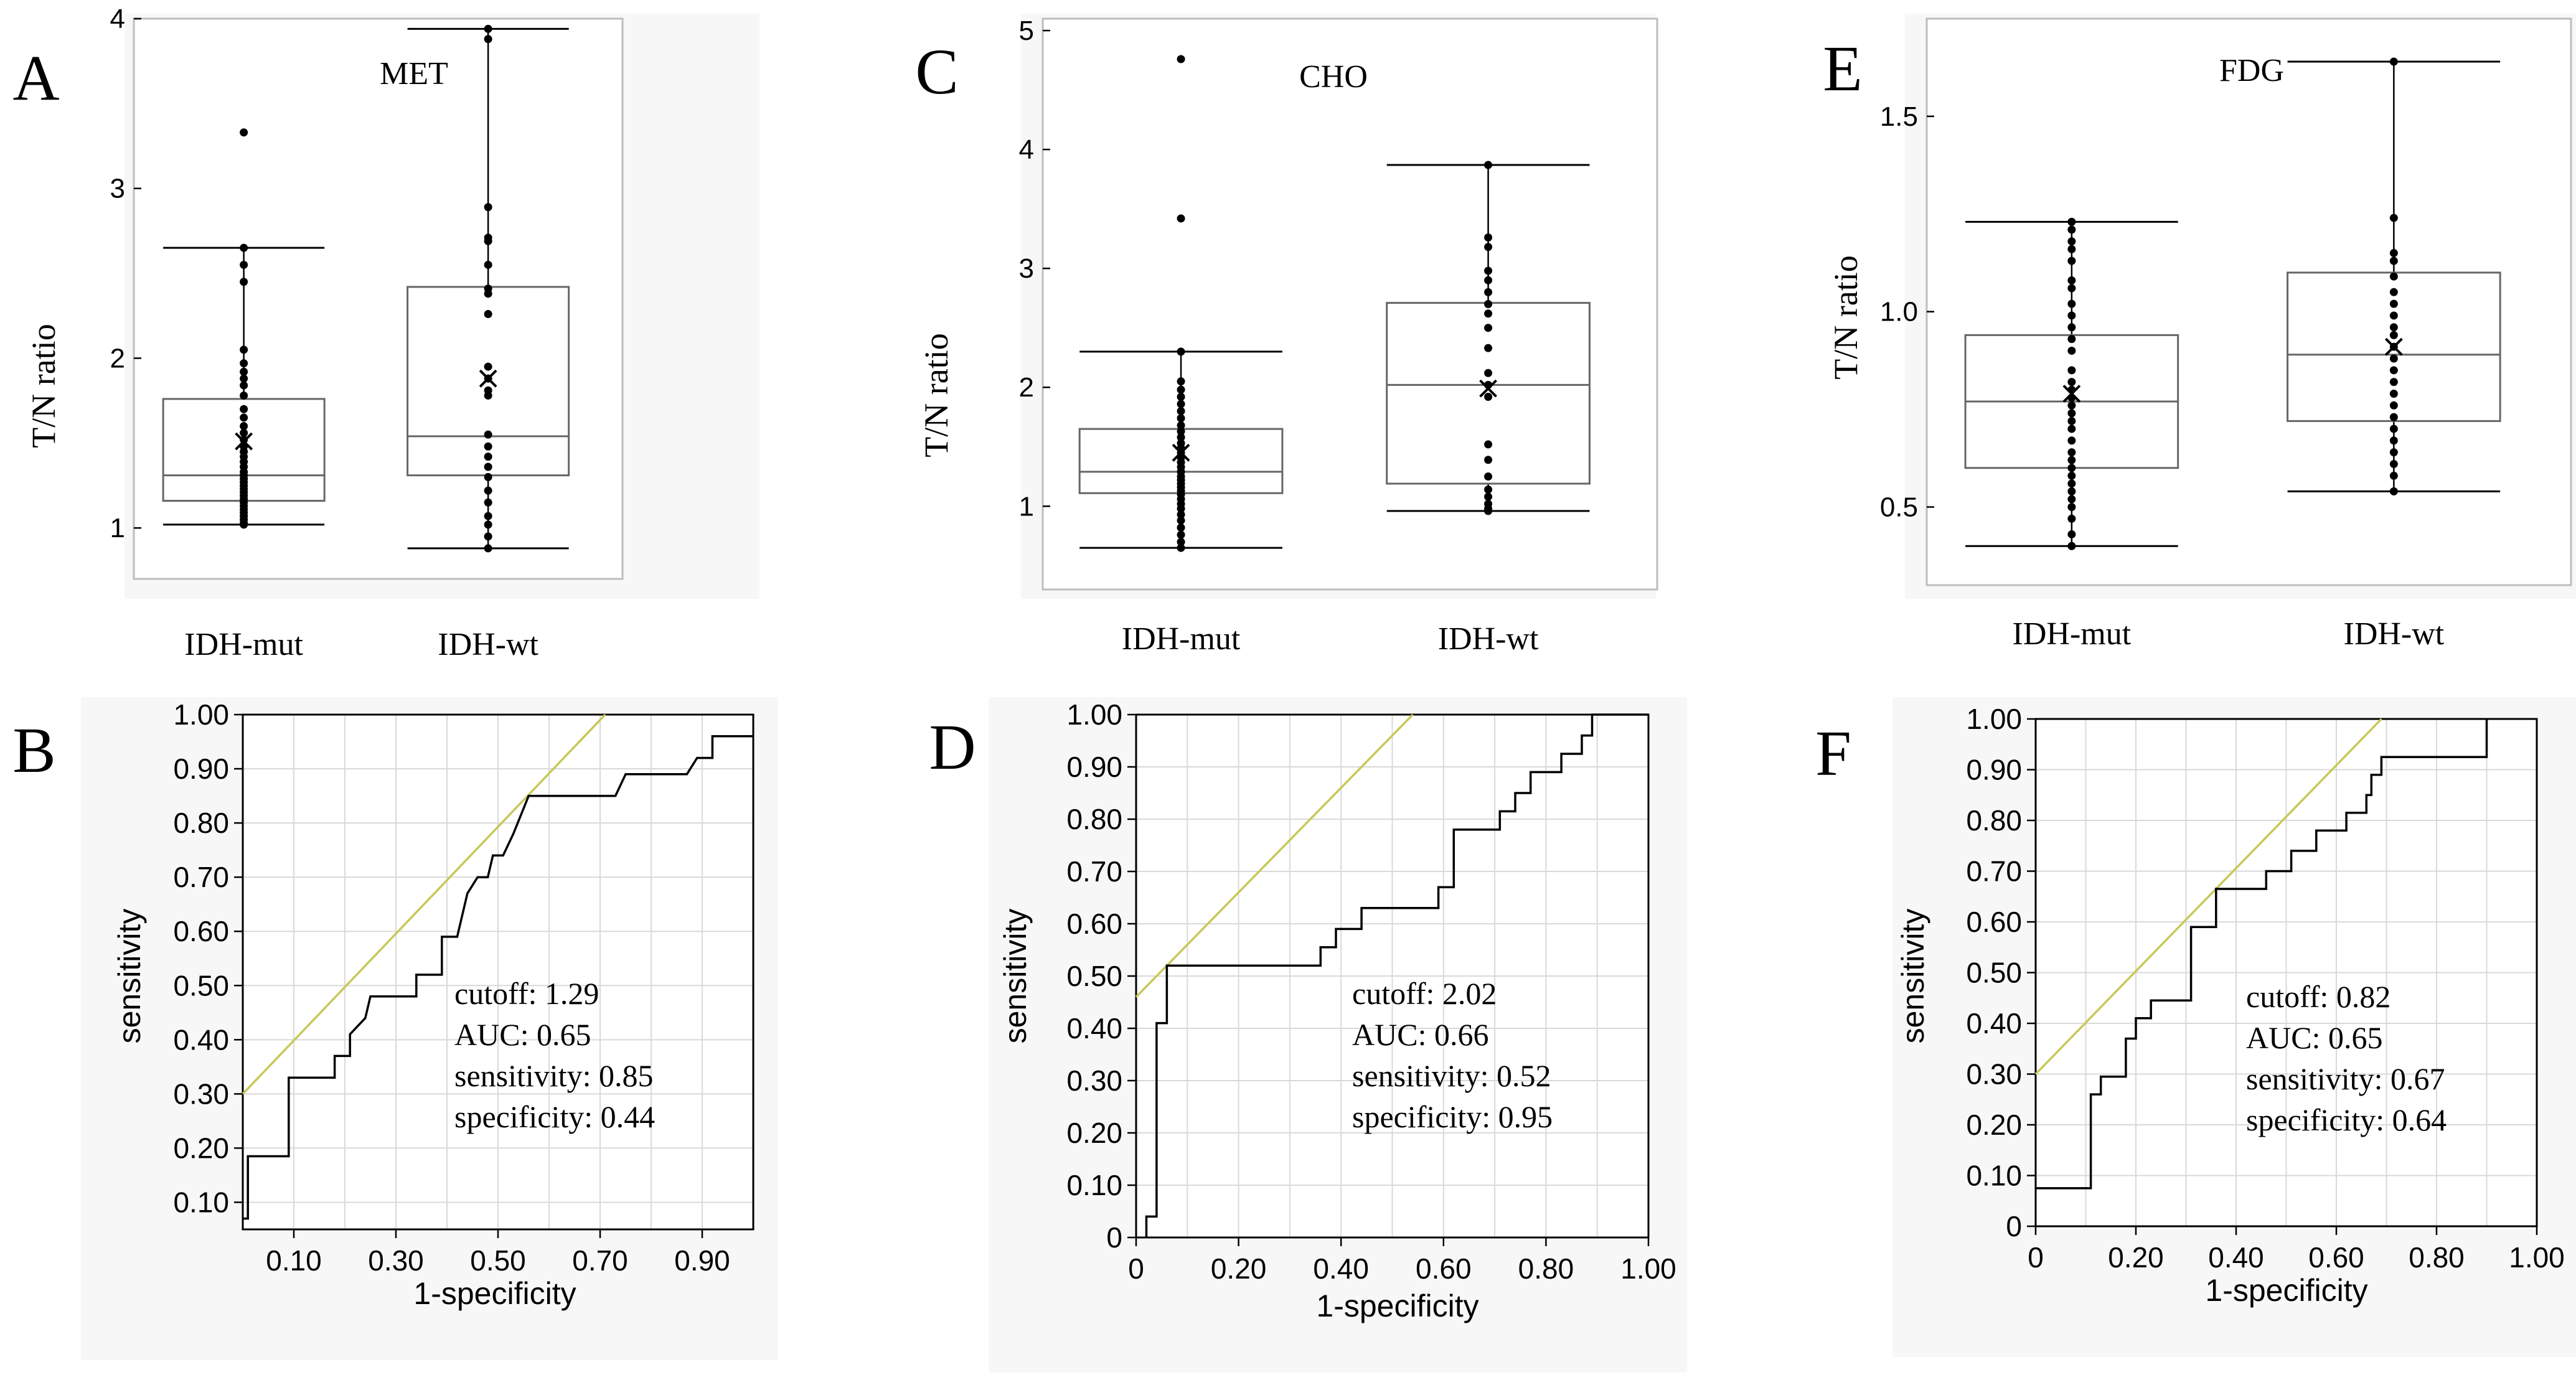 This screenshot has height=1385, width=2576. Describe the element at coordinates (1026, 387) in the screenshot. I see `y-tick-label: 2` at that location.